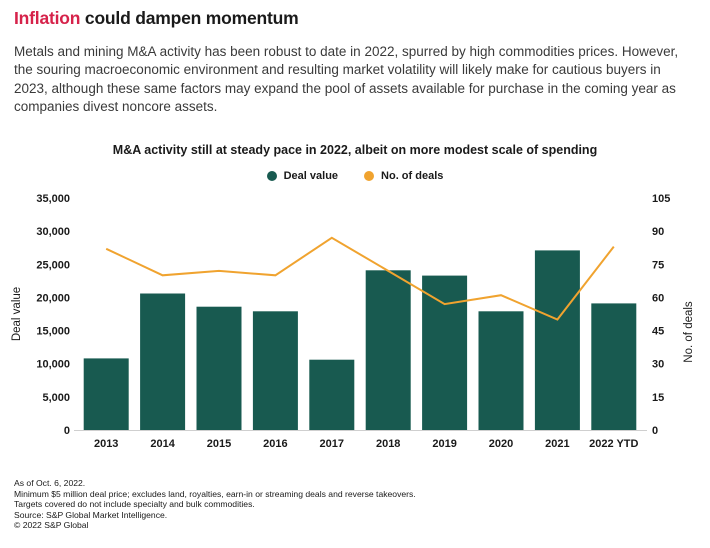  Describe the element at coordinates (658, 365) in the screenshot. I see `right-axis-tick: 30` at that location.